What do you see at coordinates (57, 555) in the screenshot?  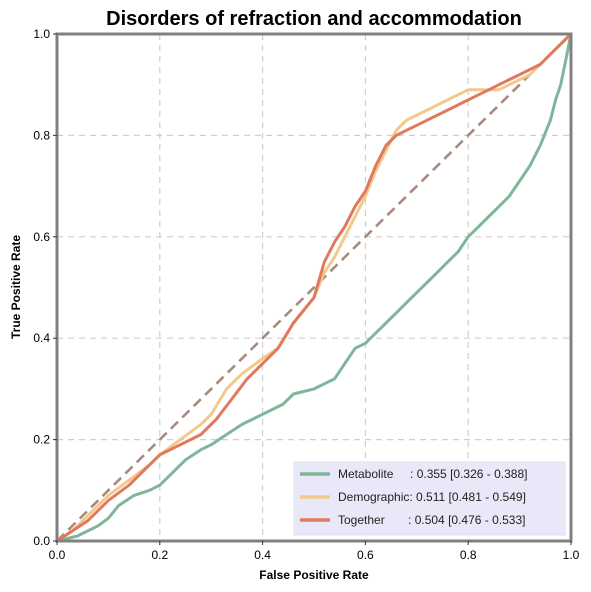 I see `x-tick-label: 0.0` at bounding box center [57, 555].